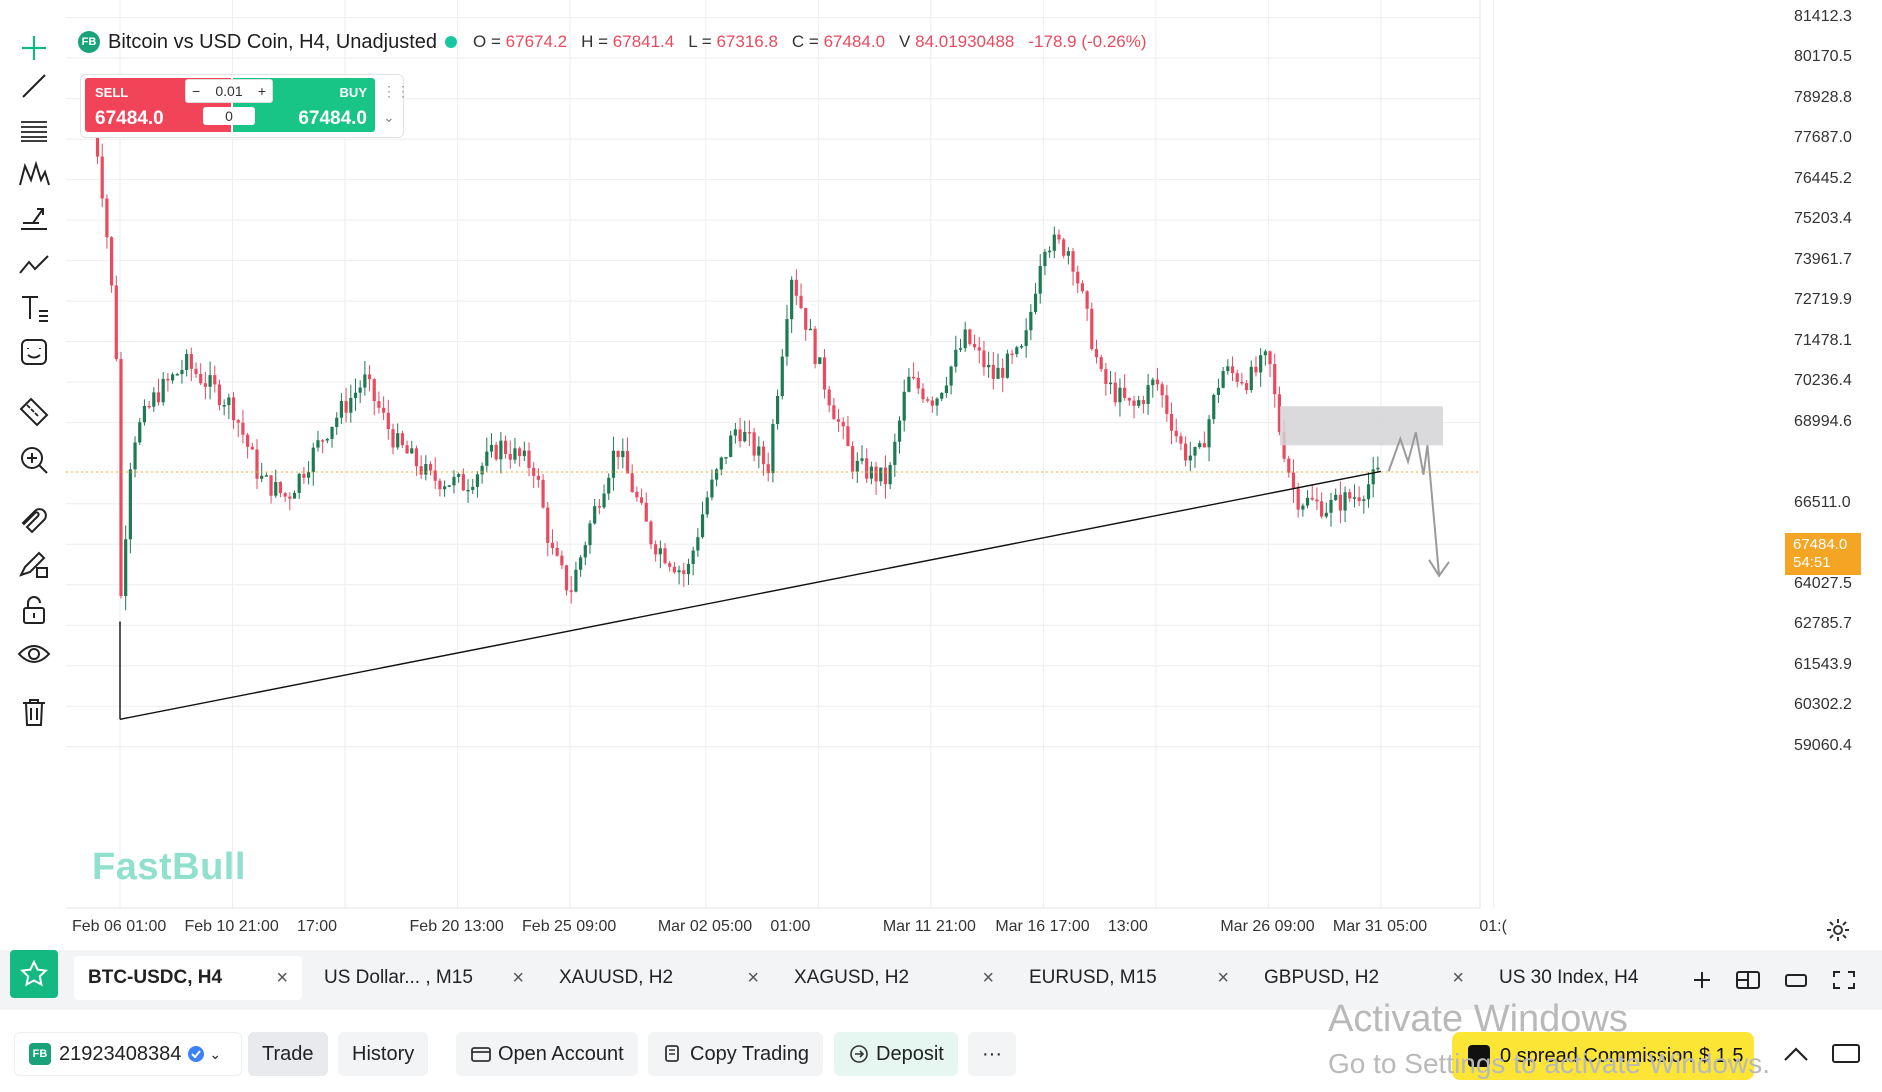  Describe the element at coordinates (34, 174) in the screenshot. I see `pattern-icon` at that location.